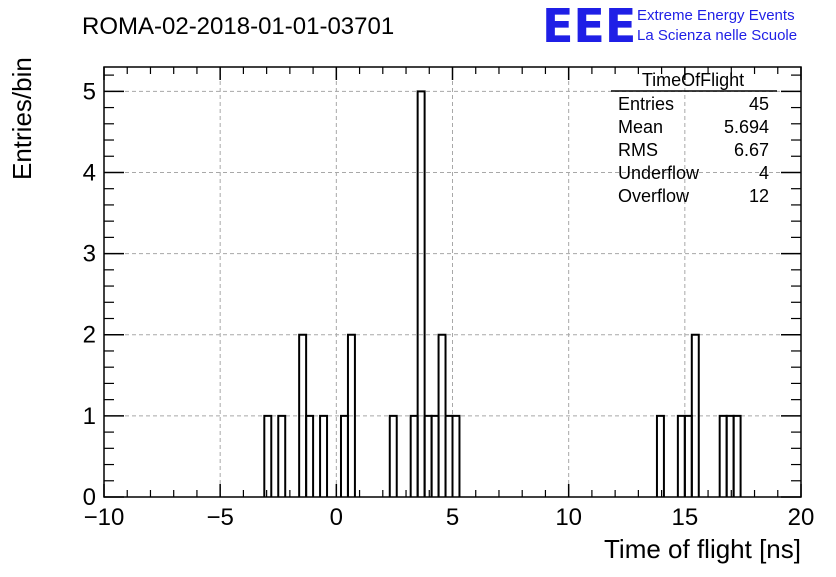  Describe the element at coordinates (89, 416) in the screenshot. I see `y-tick-label: 1` at that location.